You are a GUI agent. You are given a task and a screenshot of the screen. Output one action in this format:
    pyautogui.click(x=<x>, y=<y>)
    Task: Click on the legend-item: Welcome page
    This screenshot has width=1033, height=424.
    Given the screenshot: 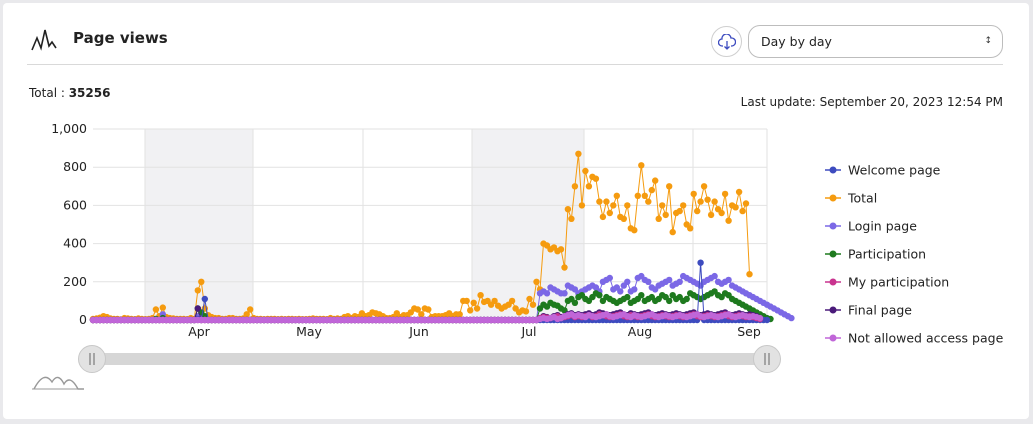 What is the action you would take?
    pyautogui.click(x=894, y=170)
    